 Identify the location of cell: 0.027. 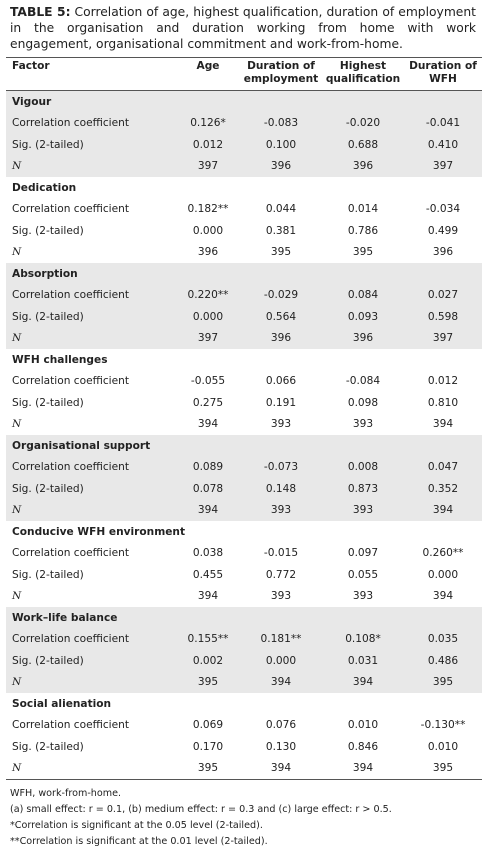
(443, 295).